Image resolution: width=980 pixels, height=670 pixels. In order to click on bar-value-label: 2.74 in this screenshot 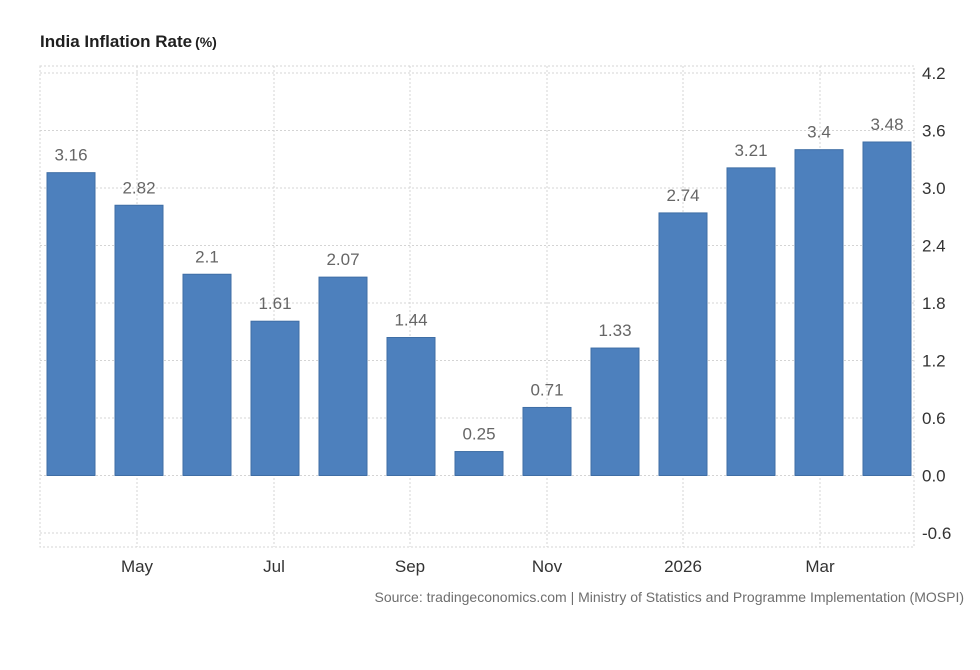, I will do `click(682, 195)`.